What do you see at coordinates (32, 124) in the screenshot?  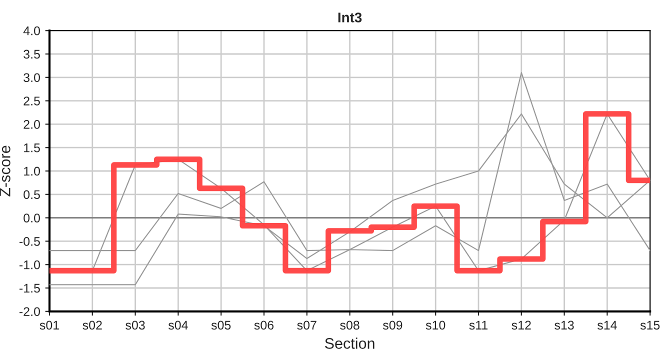 I see `y-tick-label: 2.0` at bounding box center [32, 124].